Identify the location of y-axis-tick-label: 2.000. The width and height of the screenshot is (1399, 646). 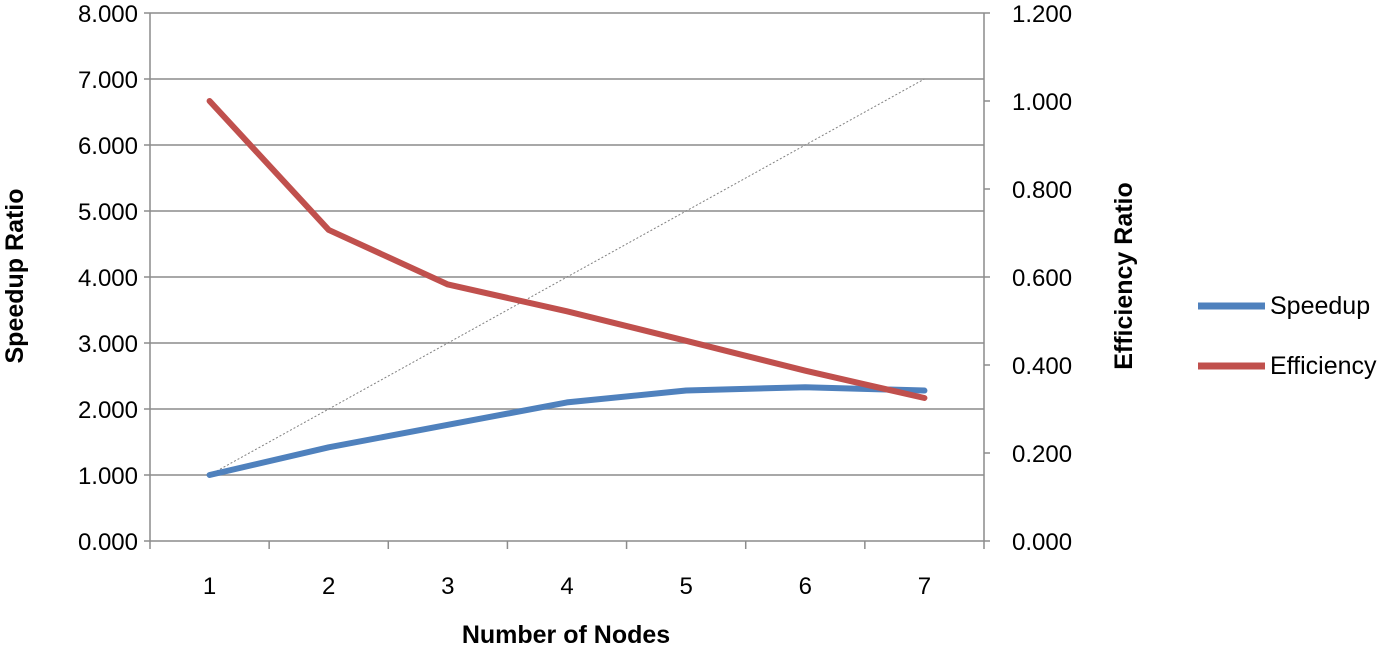
(108, 410).